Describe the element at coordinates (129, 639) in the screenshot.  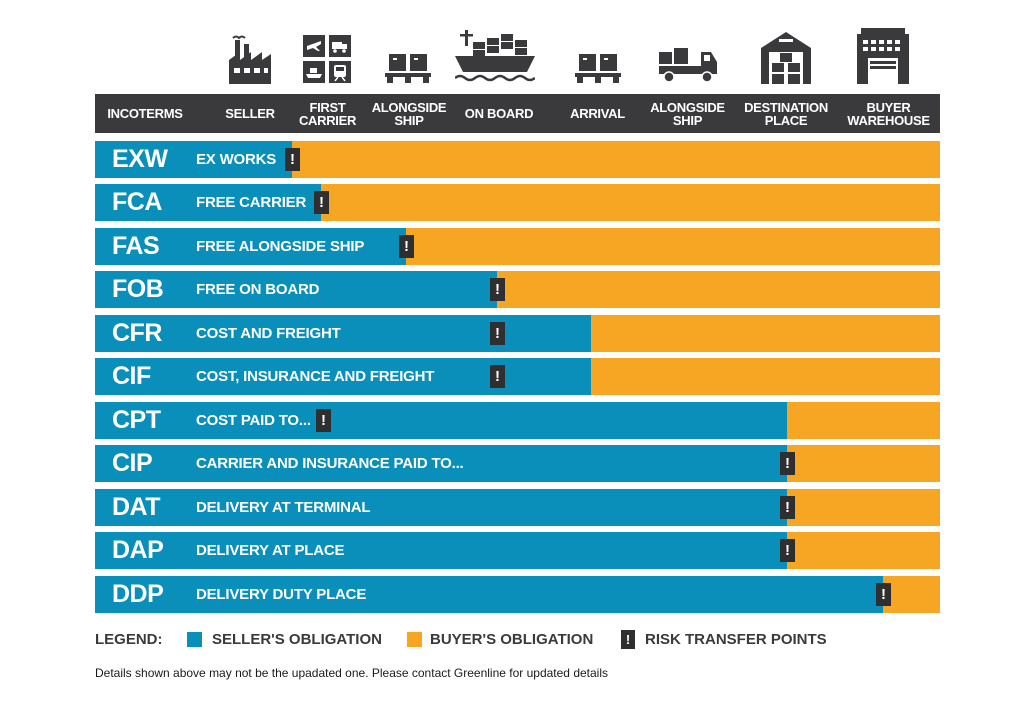
I see `legend-title: LEGEND:` at that location.